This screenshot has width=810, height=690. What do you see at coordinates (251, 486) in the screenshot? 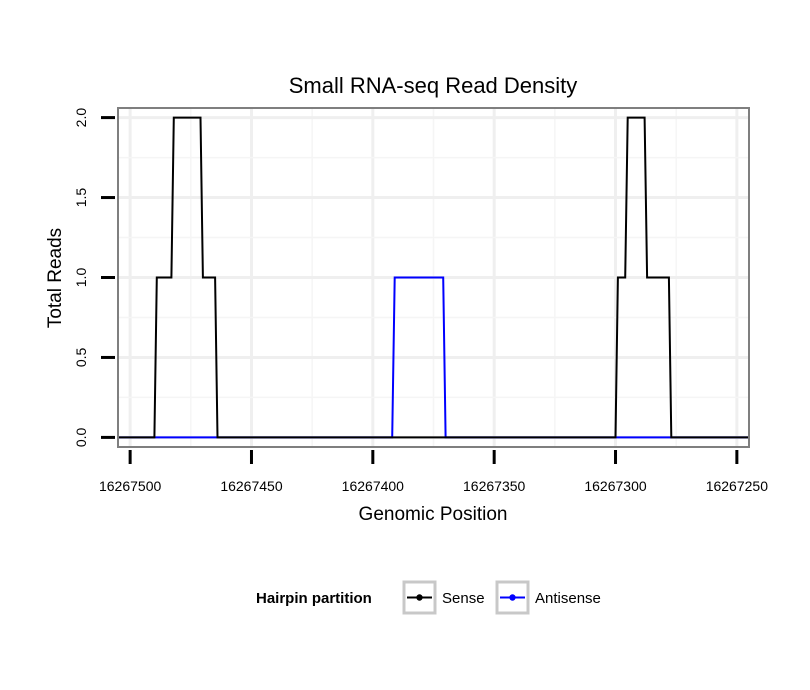
I see `x-tick-label: 16267450` at bounding box center [251, 486].